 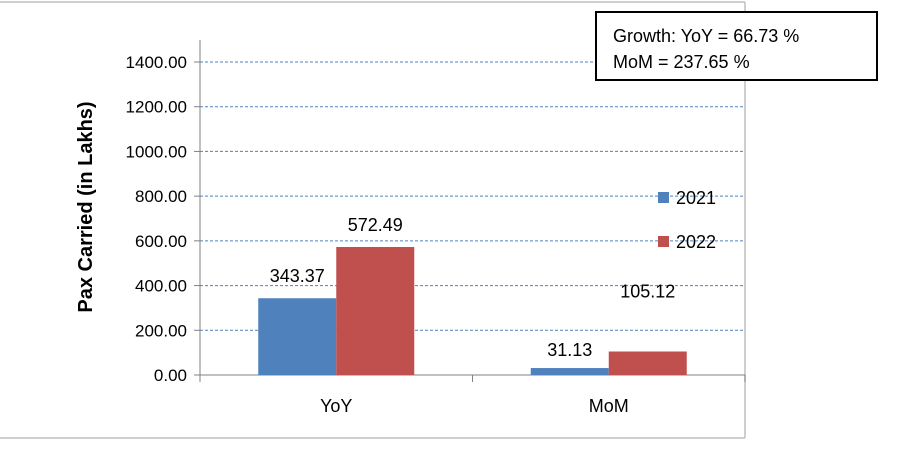 I want to click on data-labels: 343.37 572.49 31.13 105.12, so click(x=473, y=287).